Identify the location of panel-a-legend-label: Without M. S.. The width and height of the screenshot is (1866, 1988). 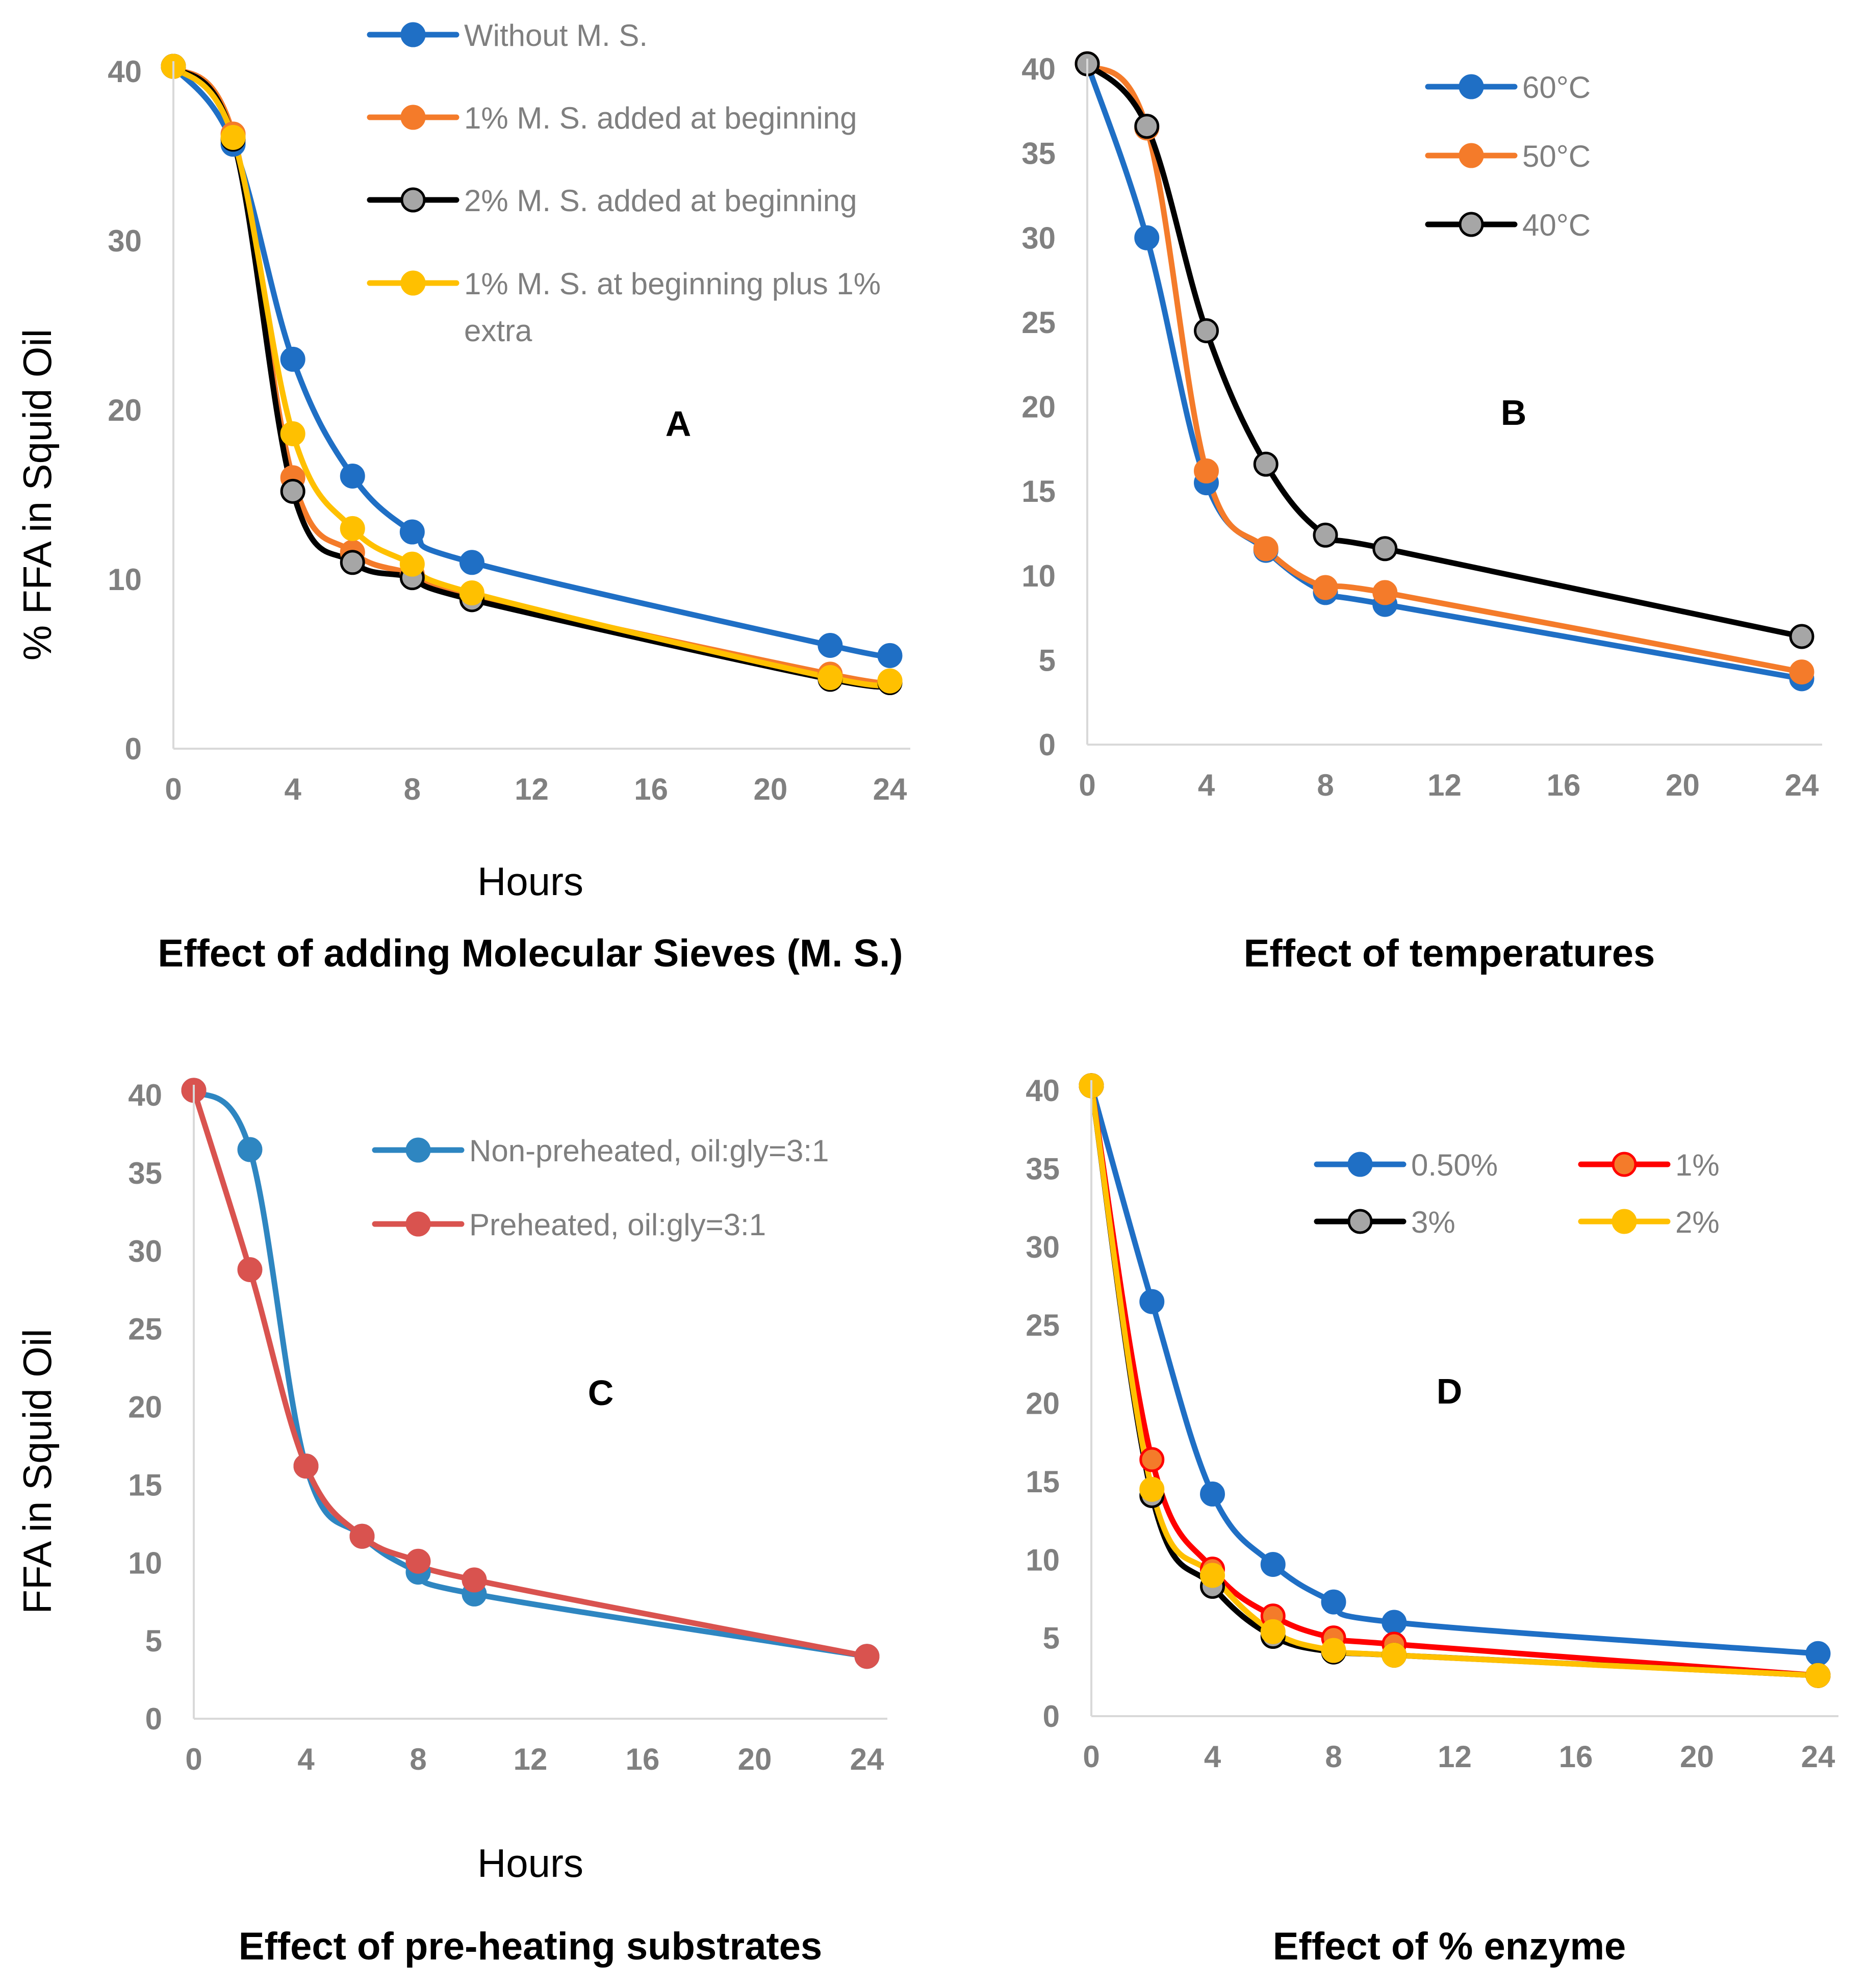
(556, 36).